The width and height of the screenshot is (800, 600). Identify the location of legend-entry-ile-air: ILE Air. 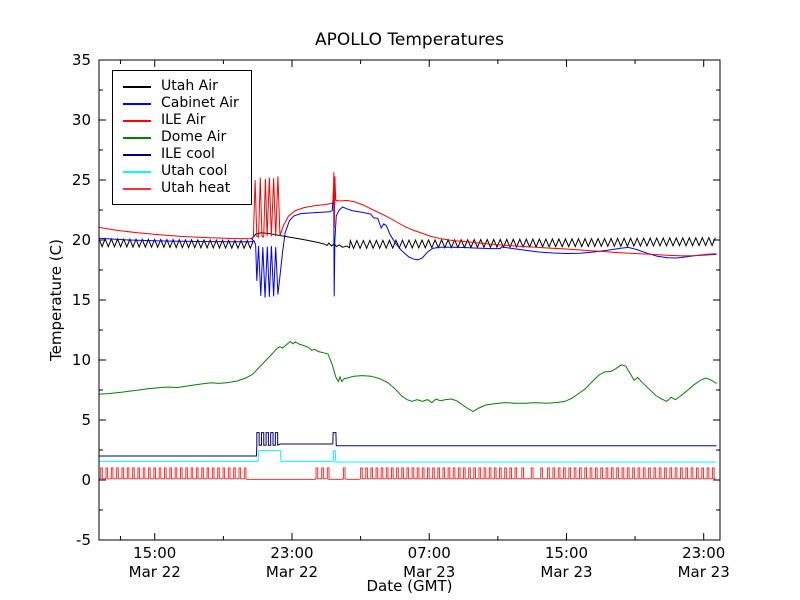
(181, 120).